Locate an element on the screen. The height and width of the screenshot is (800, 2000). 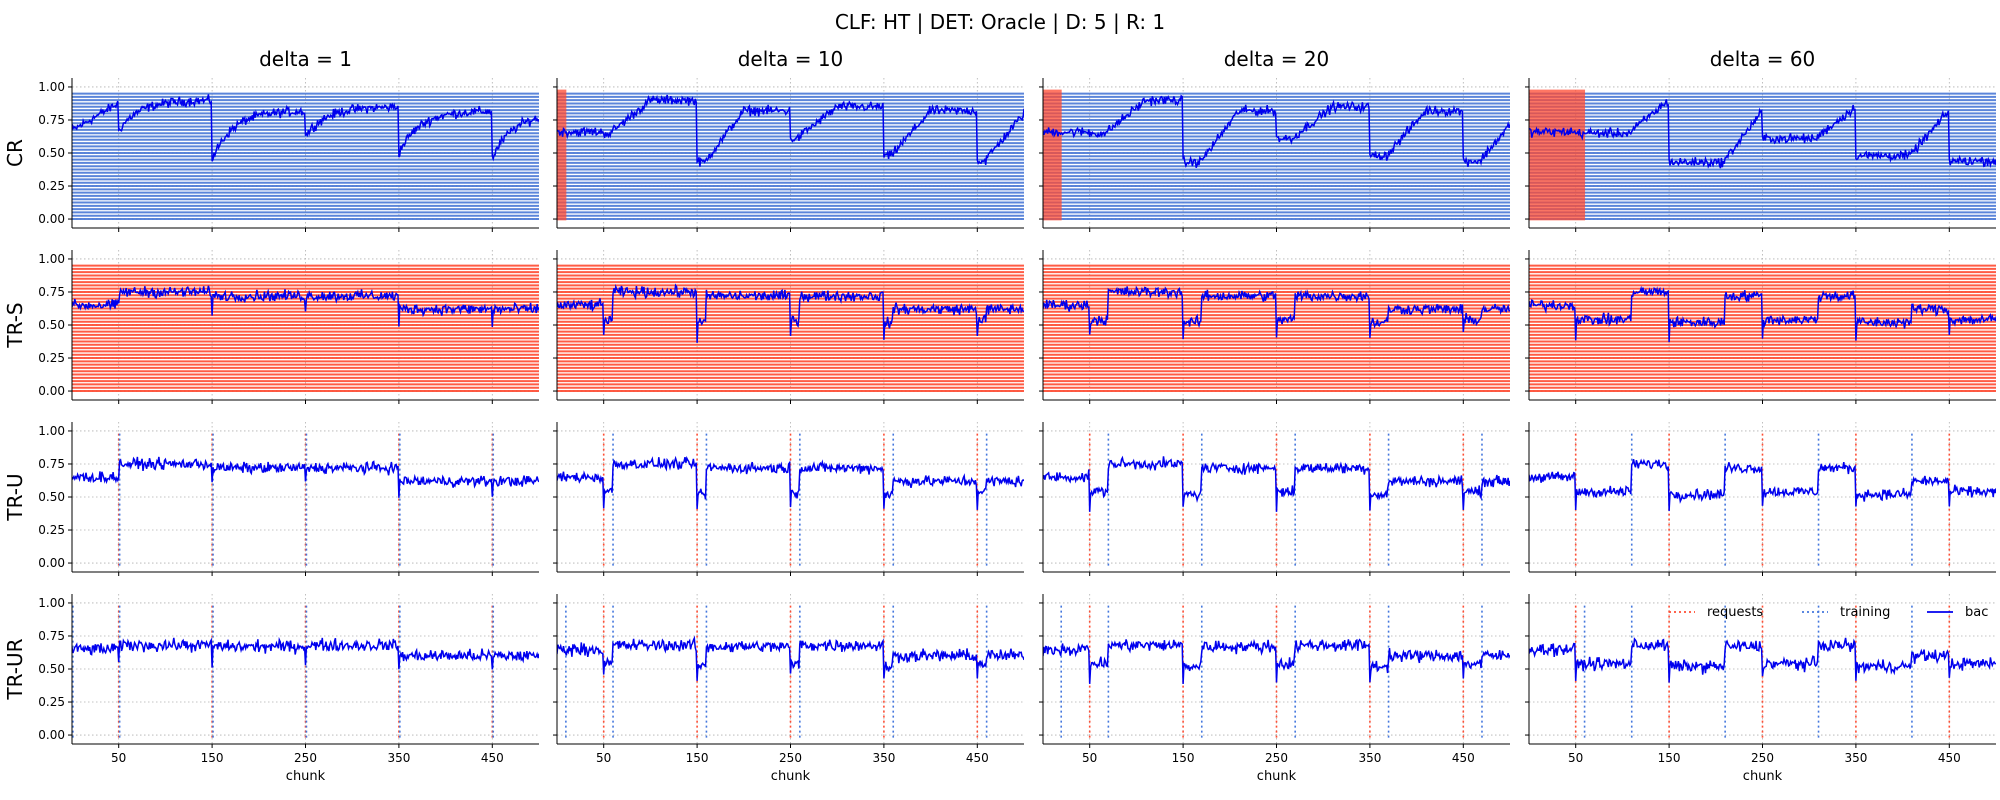
panel-tr-ur-delta-1: 0.00 0.25 0.50 0.75 1.00 50 150 250 350 450 chunk is located at coordinates (288, 689).